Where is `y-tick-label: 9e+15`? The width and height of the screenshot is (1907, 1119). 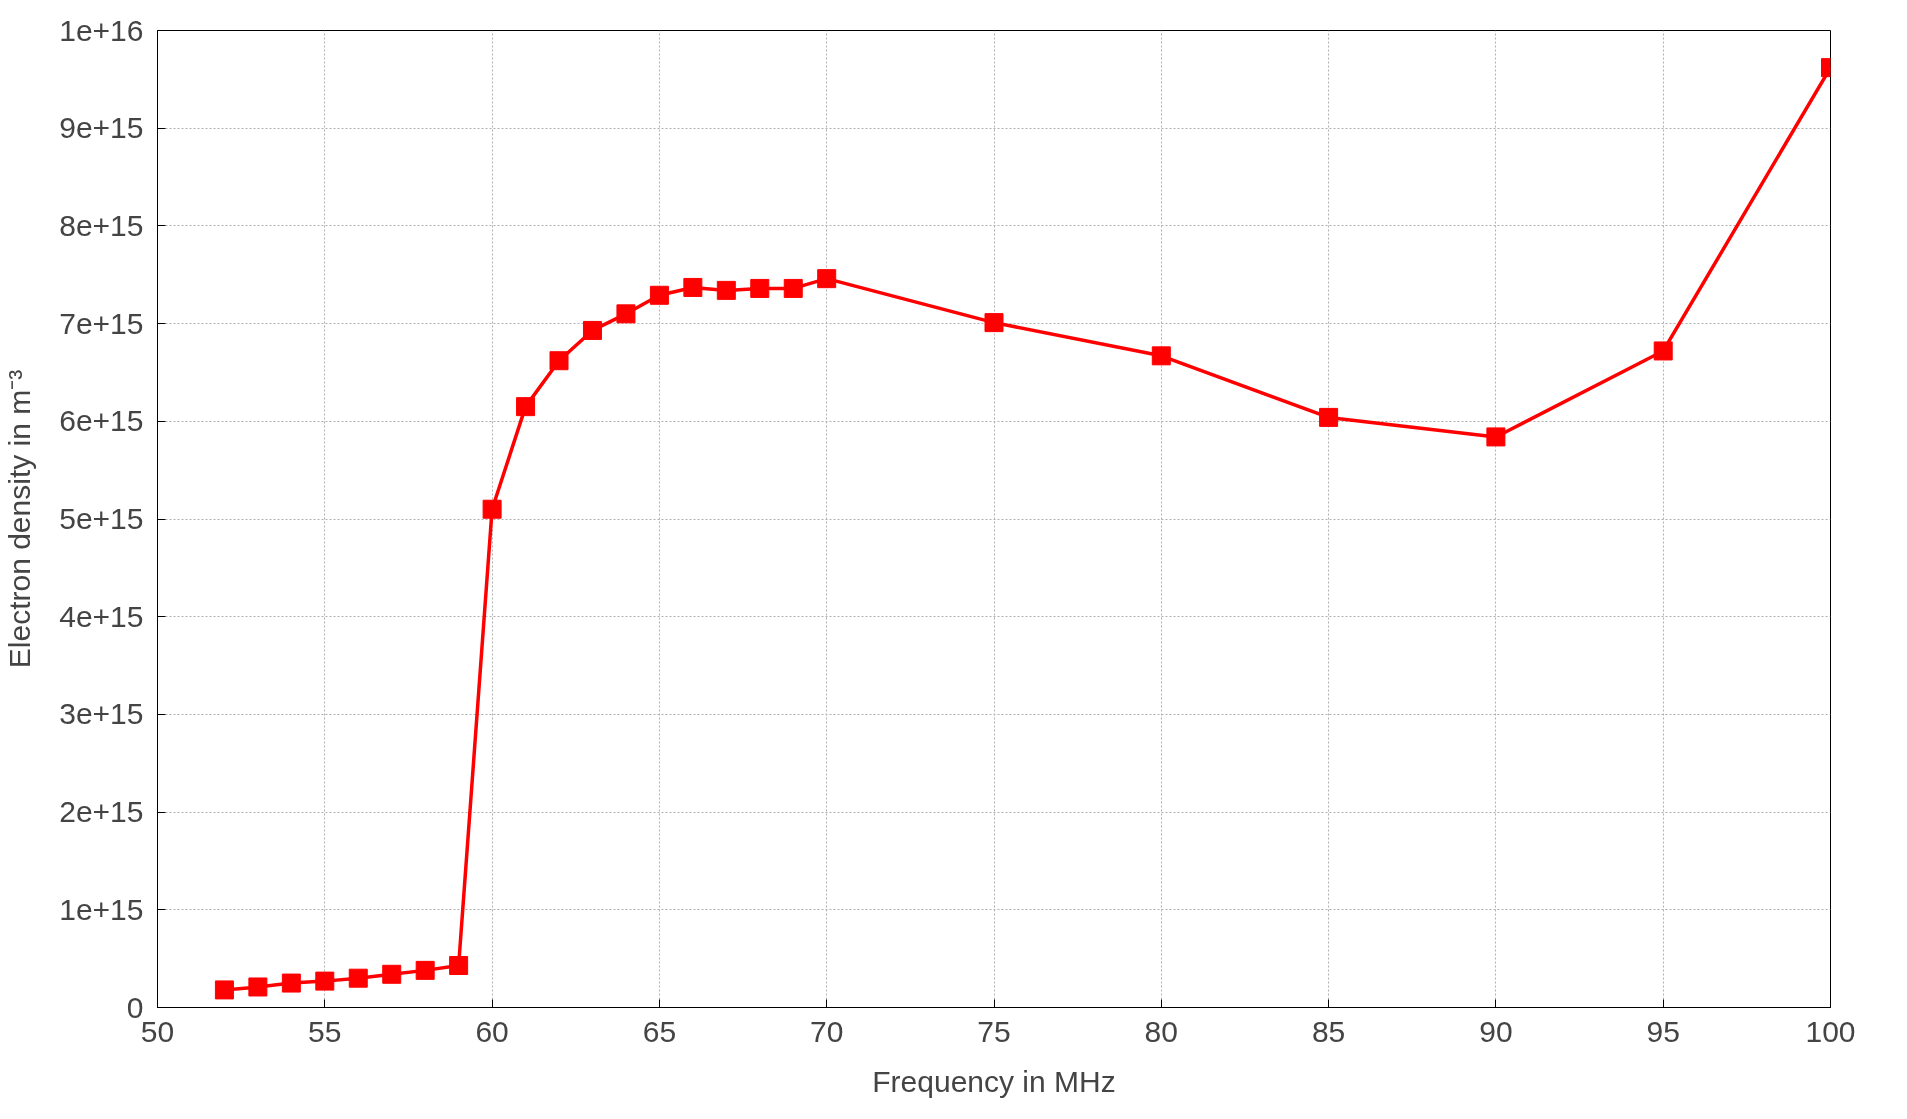 y-tick-label: 9e+15 is located at coordinates (101, 128).